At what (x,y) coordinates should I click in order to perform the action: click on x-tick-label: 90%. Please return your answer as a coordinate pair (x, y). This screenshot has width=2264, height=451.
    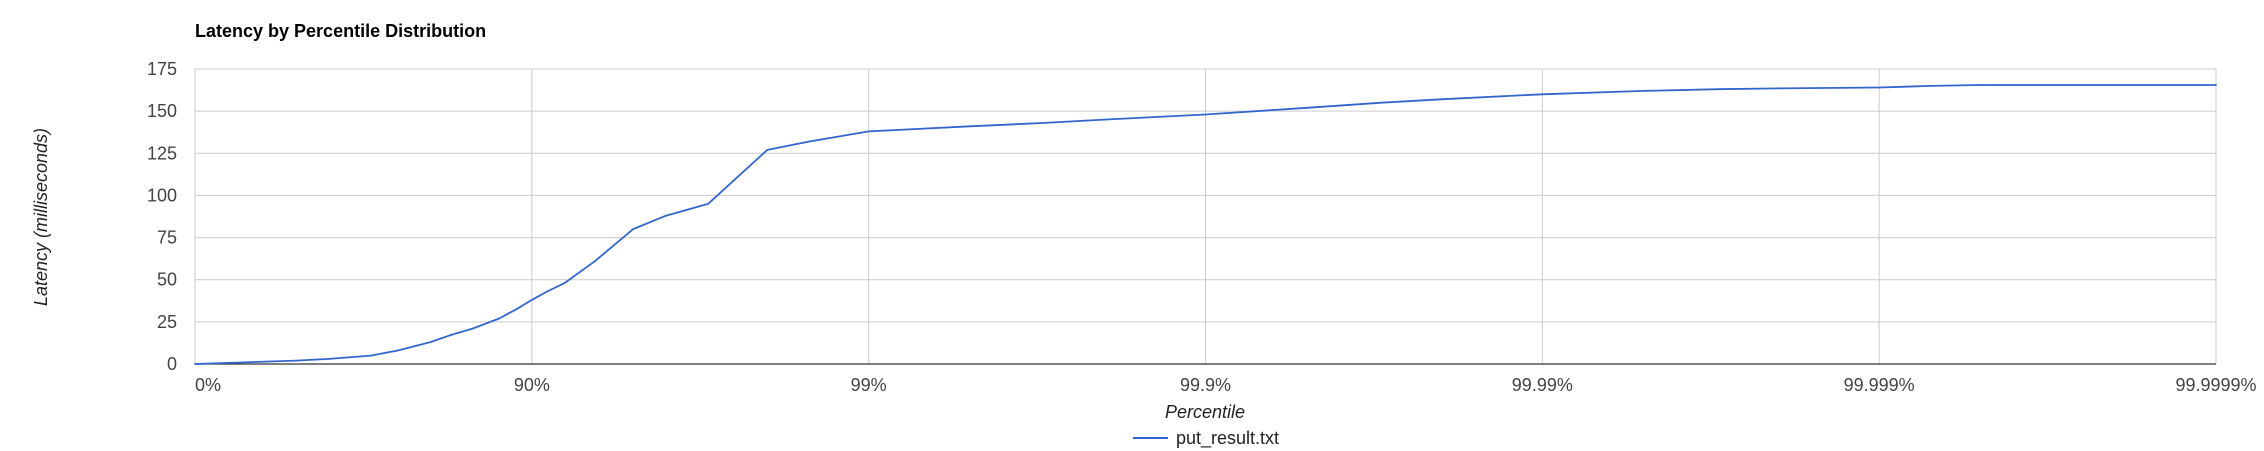
    Looking at the image, I should click on (532, 385).